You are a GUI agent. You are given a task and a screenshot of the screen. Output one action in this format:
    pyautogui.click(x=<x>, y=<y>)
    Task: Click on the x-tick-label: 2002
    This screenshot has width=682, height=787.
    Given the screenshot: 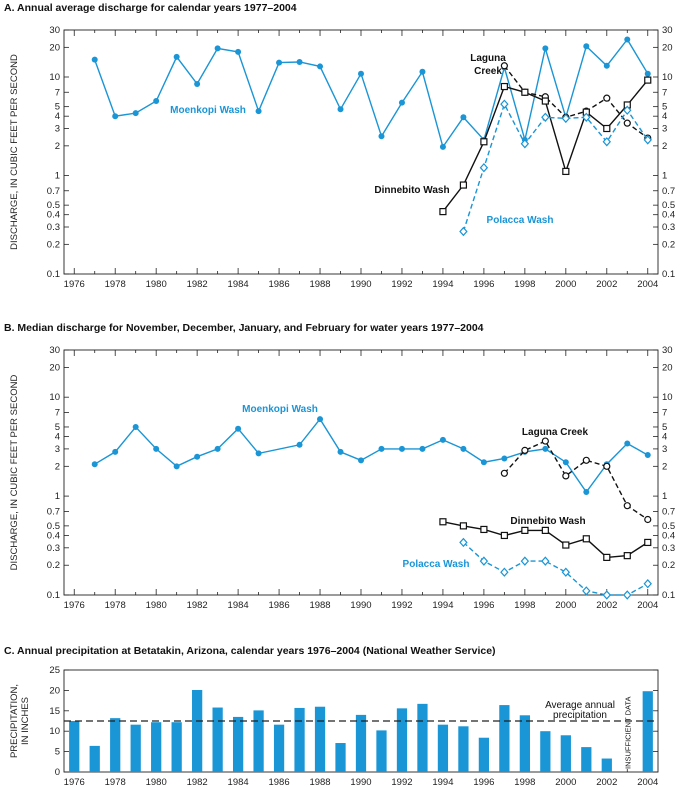 What is the action you would take?
    pyautogui.click(x=606, y=782)
    